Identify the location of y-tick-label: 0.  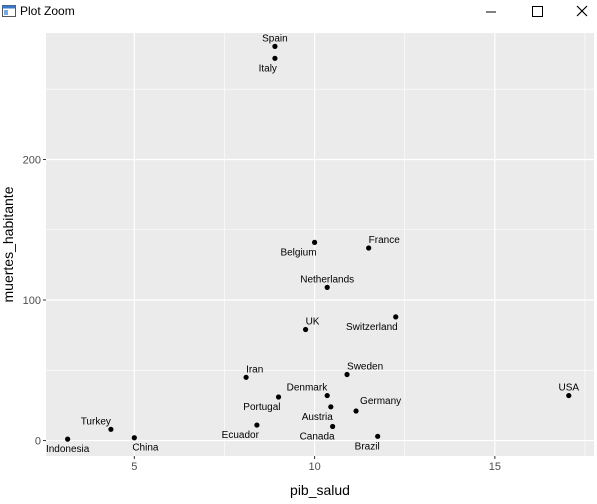
(38, 442).